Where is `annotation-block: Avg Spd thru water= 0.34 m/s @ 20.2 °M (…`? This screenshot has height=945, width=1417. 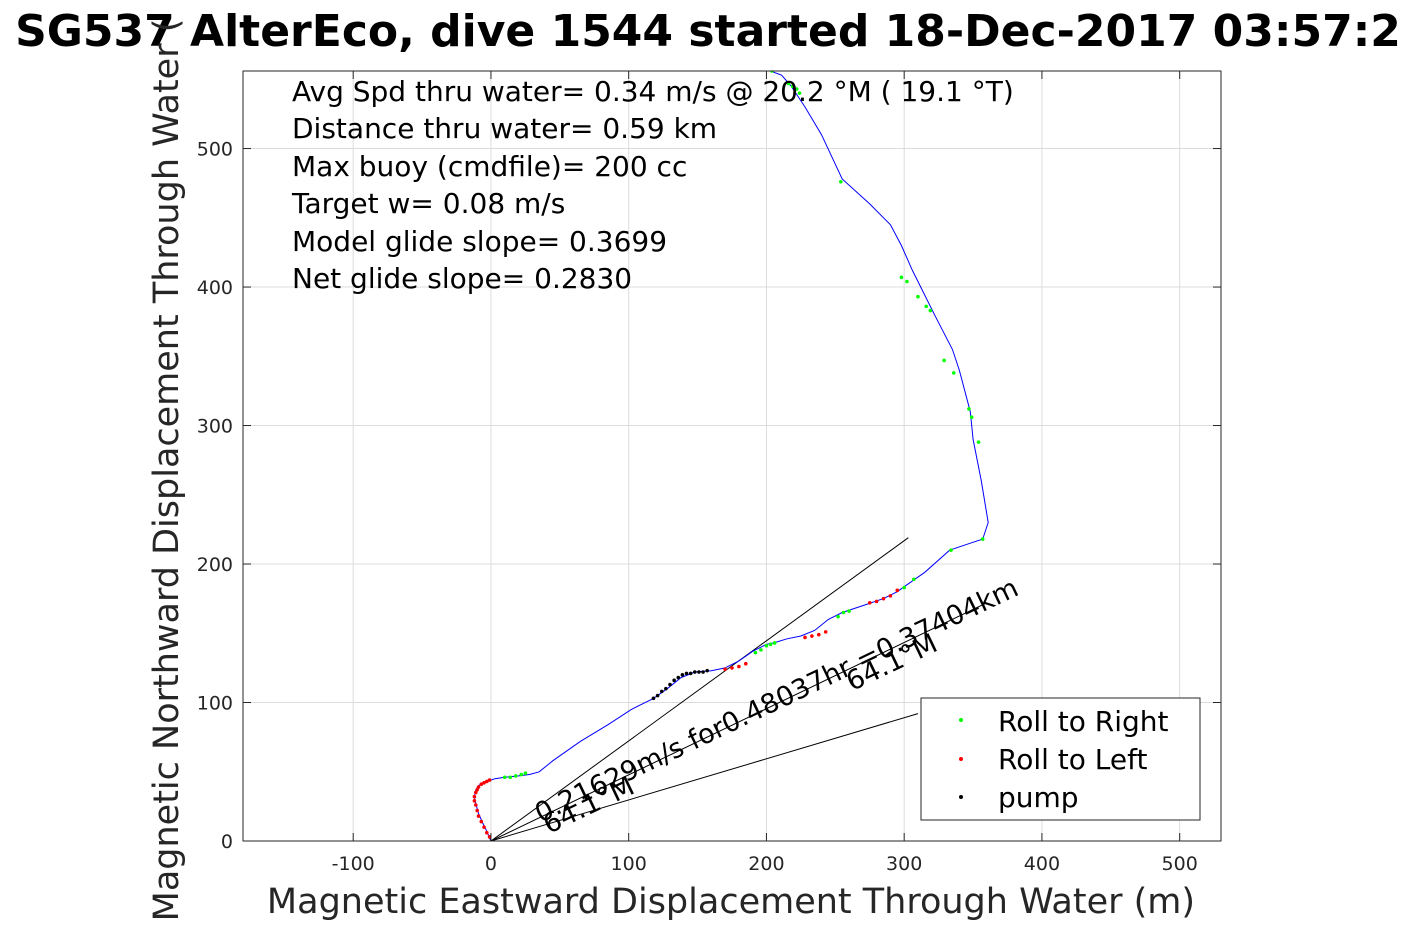 annotation-block: Avg Spd thru water= 0.34 m/s @ 20.2 °M (… is located at coordinates (652, 185).